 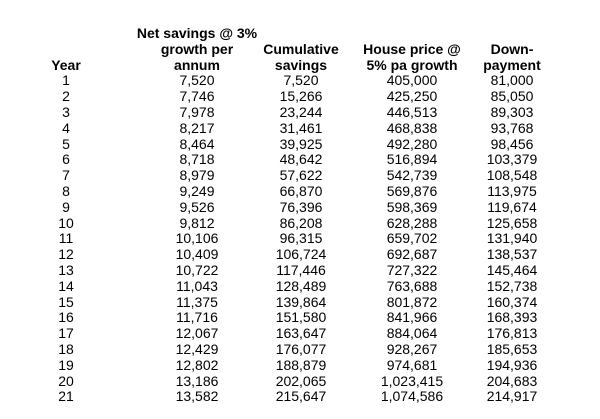 What do you see at coordinates (412, 238) in the screenshot?
I see `cell-house-price: 659,702` at bounding box center [412, 238].